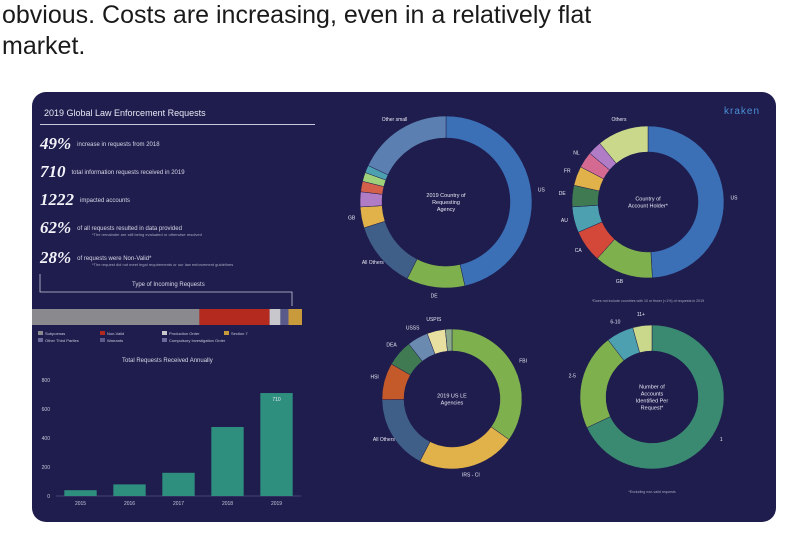 The width and height of the screenshot is (786, 543). What do you see at coordinates (374, 378) in the screenshot?
I see `donut-2-slice-label-3: HSI` at bounding box center [374, 378].